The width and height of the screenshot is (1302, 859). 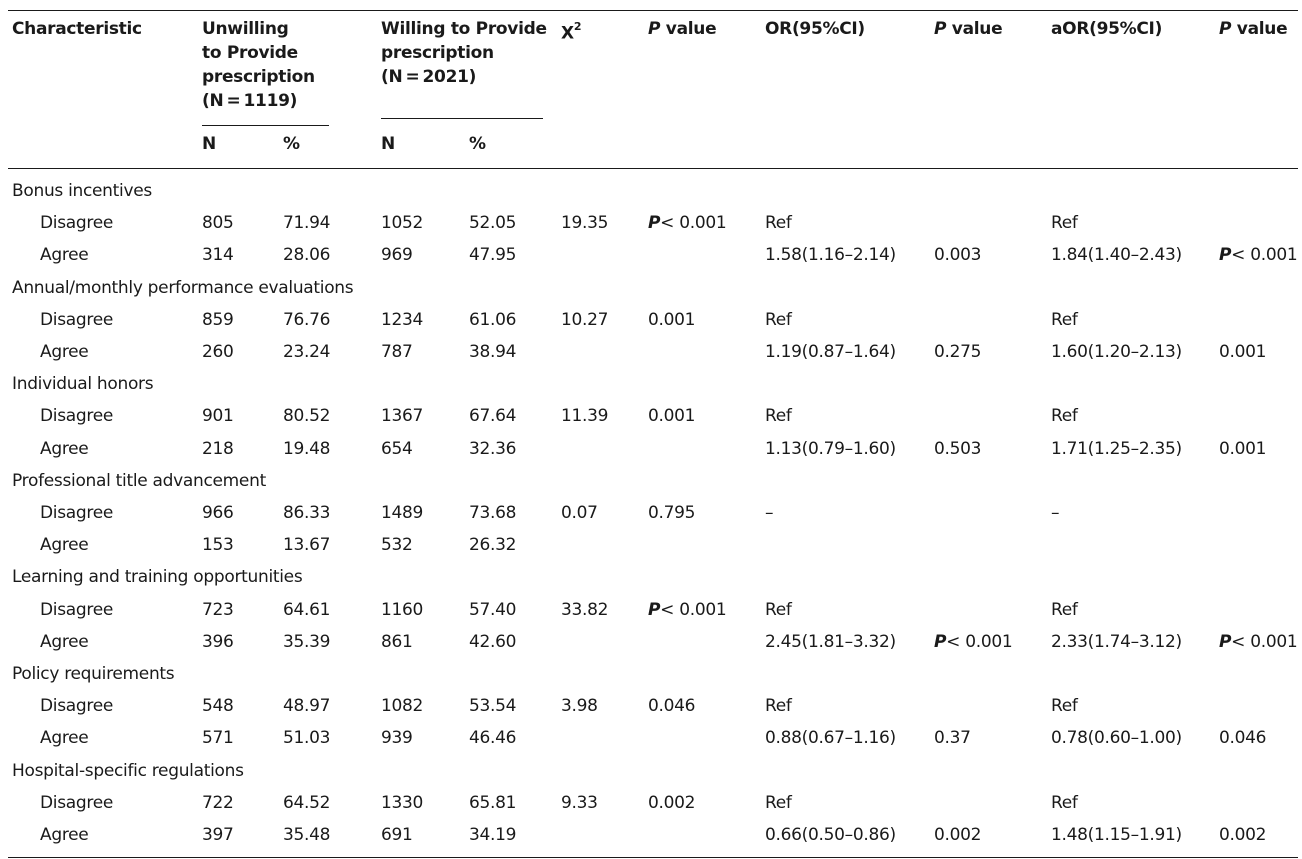 I want to click on cell-un-n: 901, so click(x=218, y=416).